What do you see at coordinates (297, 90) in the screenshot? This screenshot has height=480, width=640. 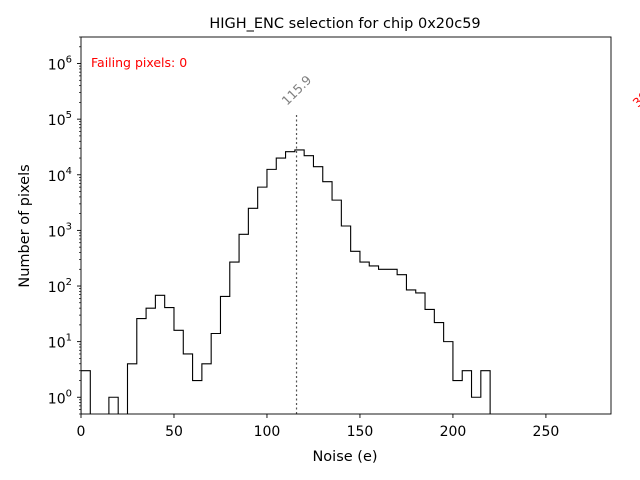 I see `mean-value-label: 115.9` at bounding box center [297, 90].